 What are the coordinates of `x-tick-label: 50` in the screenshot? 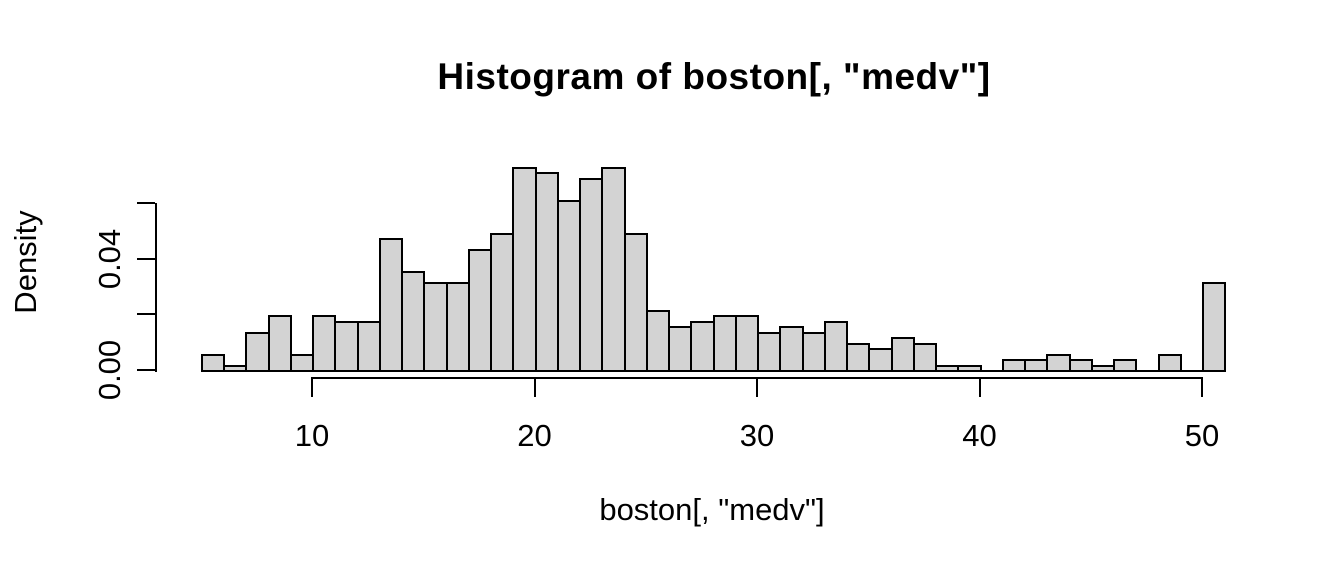 It's located at (1202, 435).